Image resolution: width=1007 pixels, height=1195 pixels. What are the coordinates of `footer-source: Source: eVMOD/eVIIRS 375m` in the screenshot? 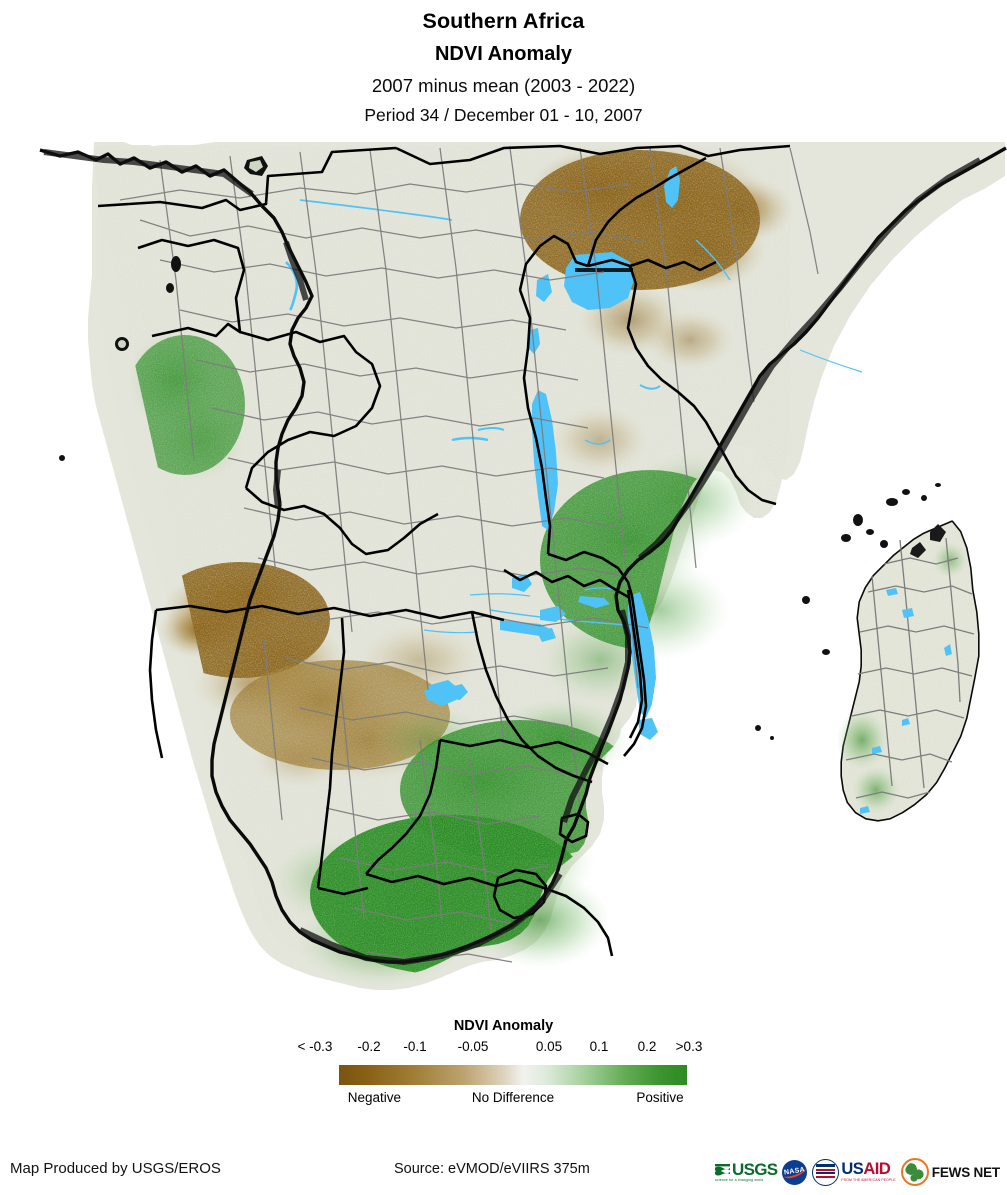 It's located at (492, 1169).